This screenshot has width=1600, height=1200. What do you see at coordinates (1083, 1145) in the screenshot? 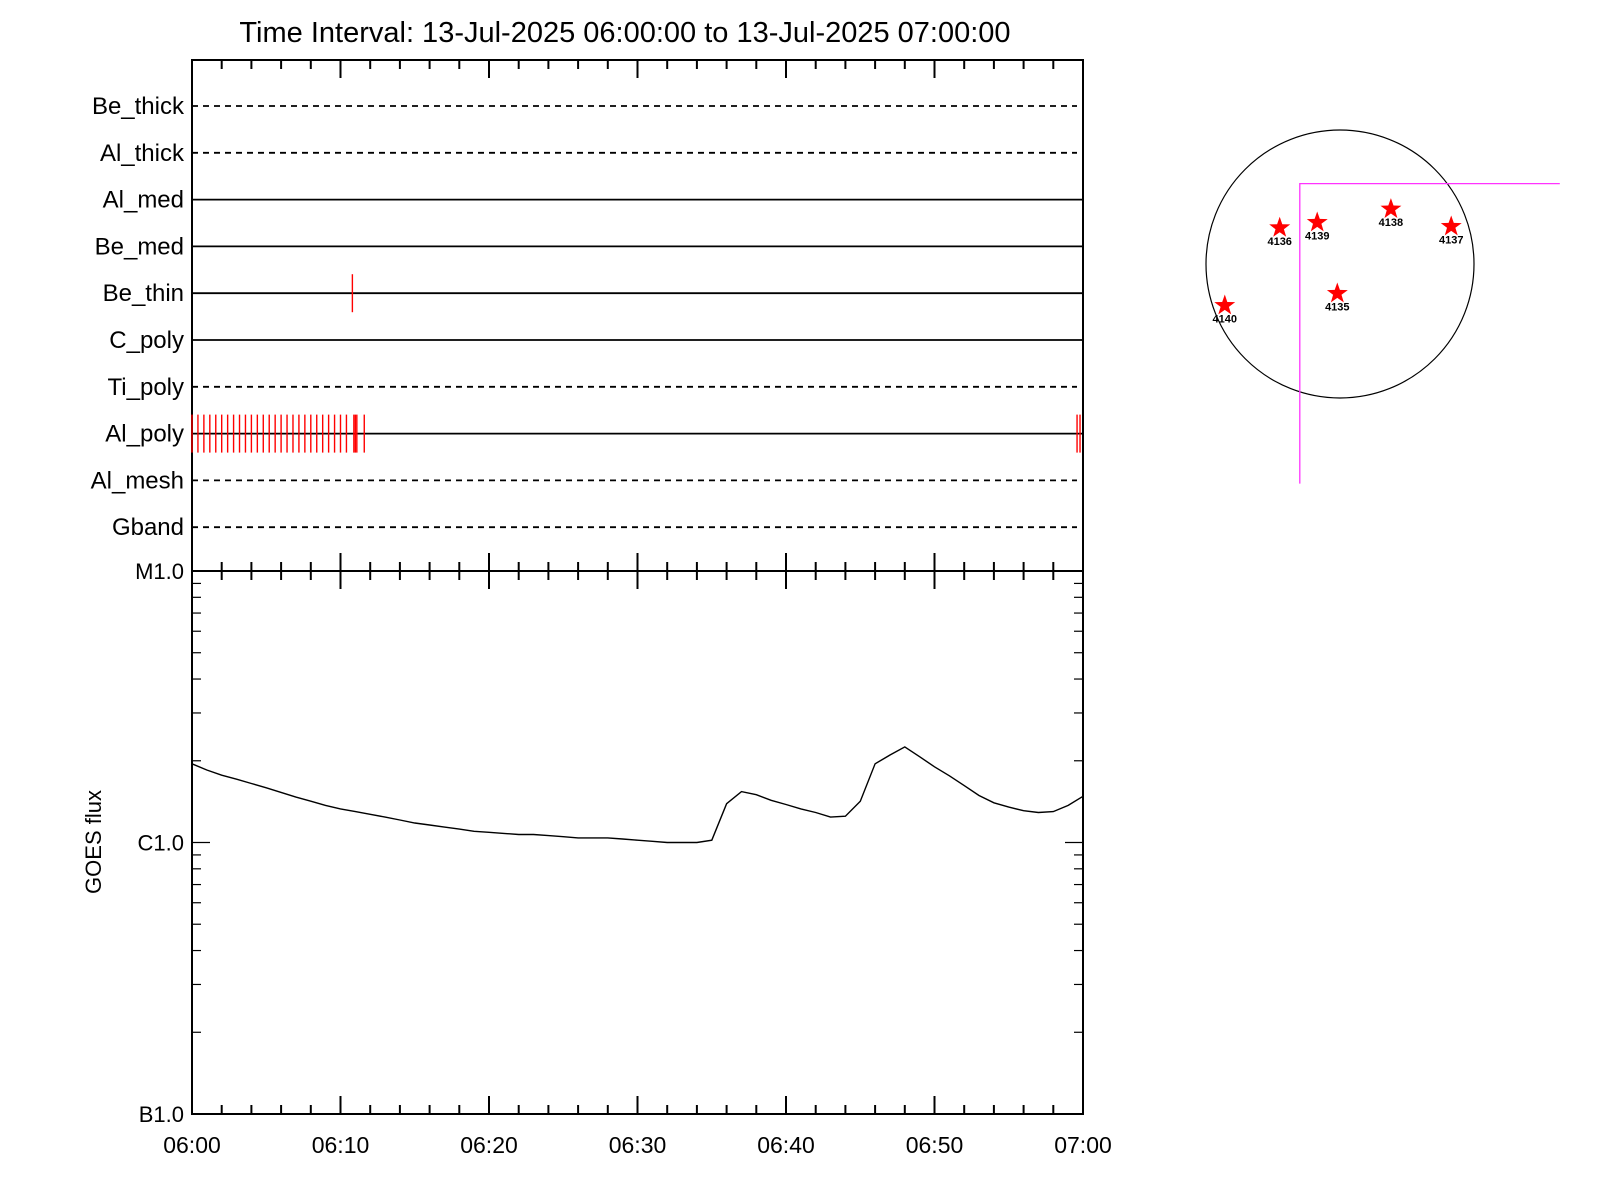
I see `x-tick-label: 07:00` at bounding box center [1083, 1145].